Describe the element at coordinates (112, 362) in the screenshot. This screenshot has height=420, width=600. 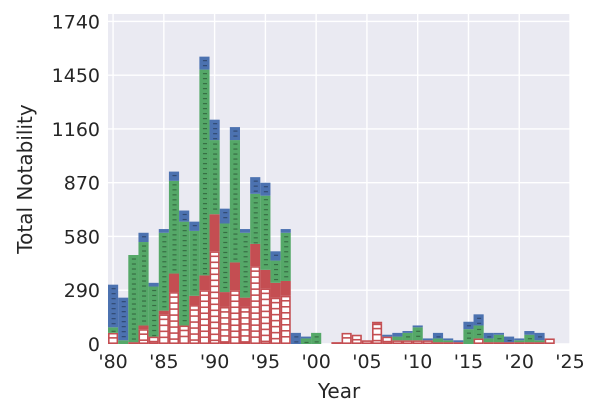
I see `x-tick-label: '80` at that location.